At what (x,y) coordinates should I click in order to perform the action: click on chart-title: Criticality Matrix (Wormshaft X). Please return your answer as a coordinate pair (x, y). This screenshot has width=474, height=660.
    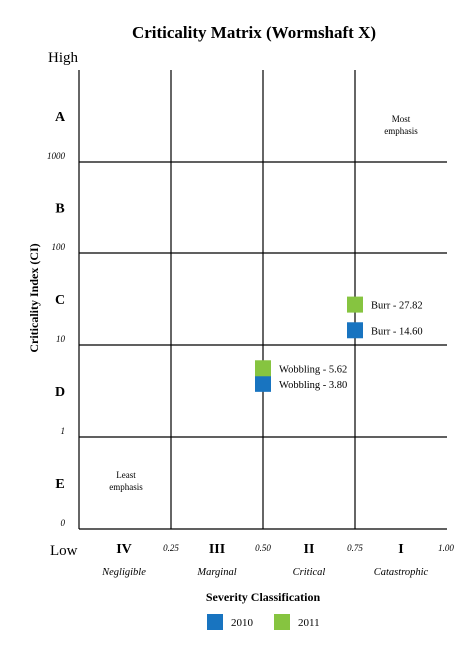
    Looking at the image, I should click on (254, 32).